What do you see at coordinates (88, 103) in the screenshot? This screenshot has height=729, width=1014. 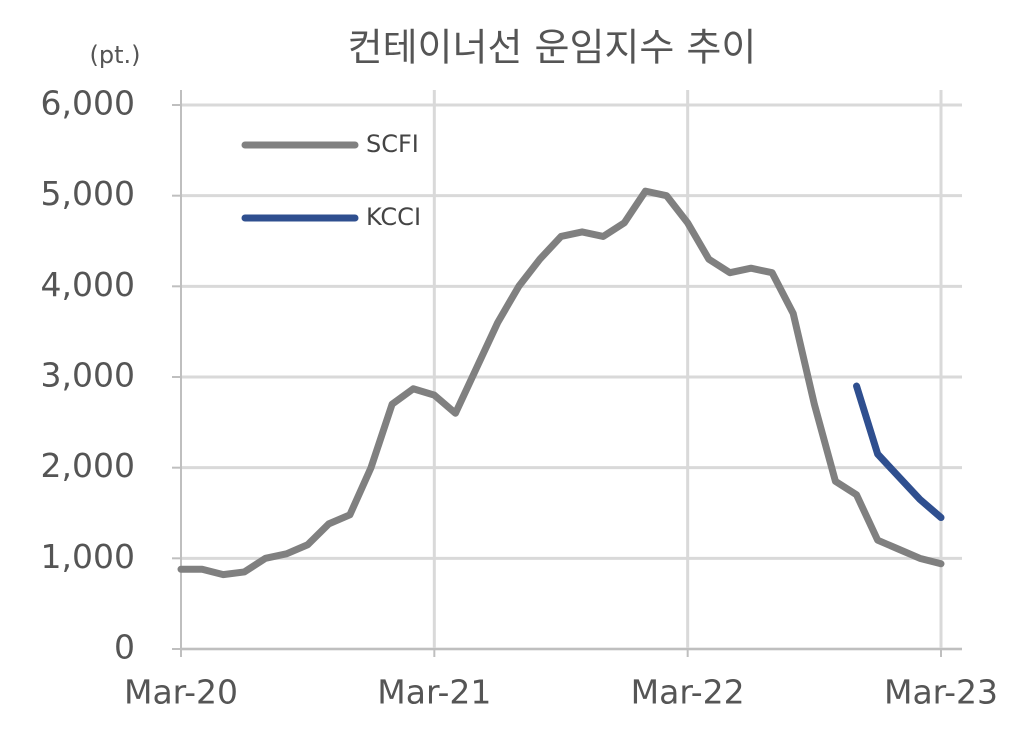 I see `y-tick-label: 6,000` at bounding box center [88, 103].